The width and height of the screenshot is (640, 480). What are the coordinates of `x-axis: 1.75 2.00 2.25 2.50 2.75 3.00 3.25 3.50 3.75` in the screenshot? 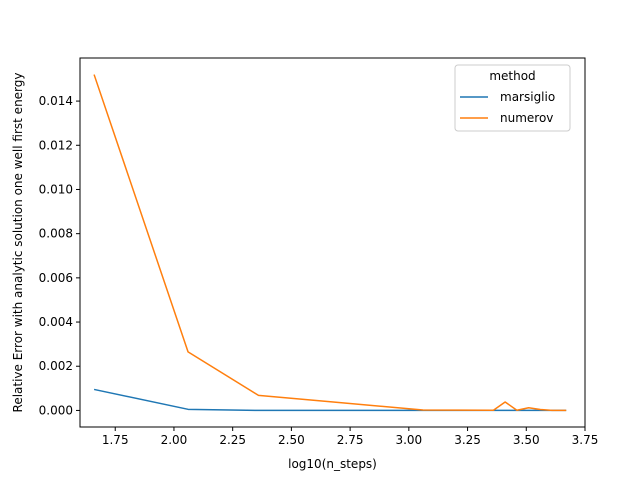 It's located at (350, 437).